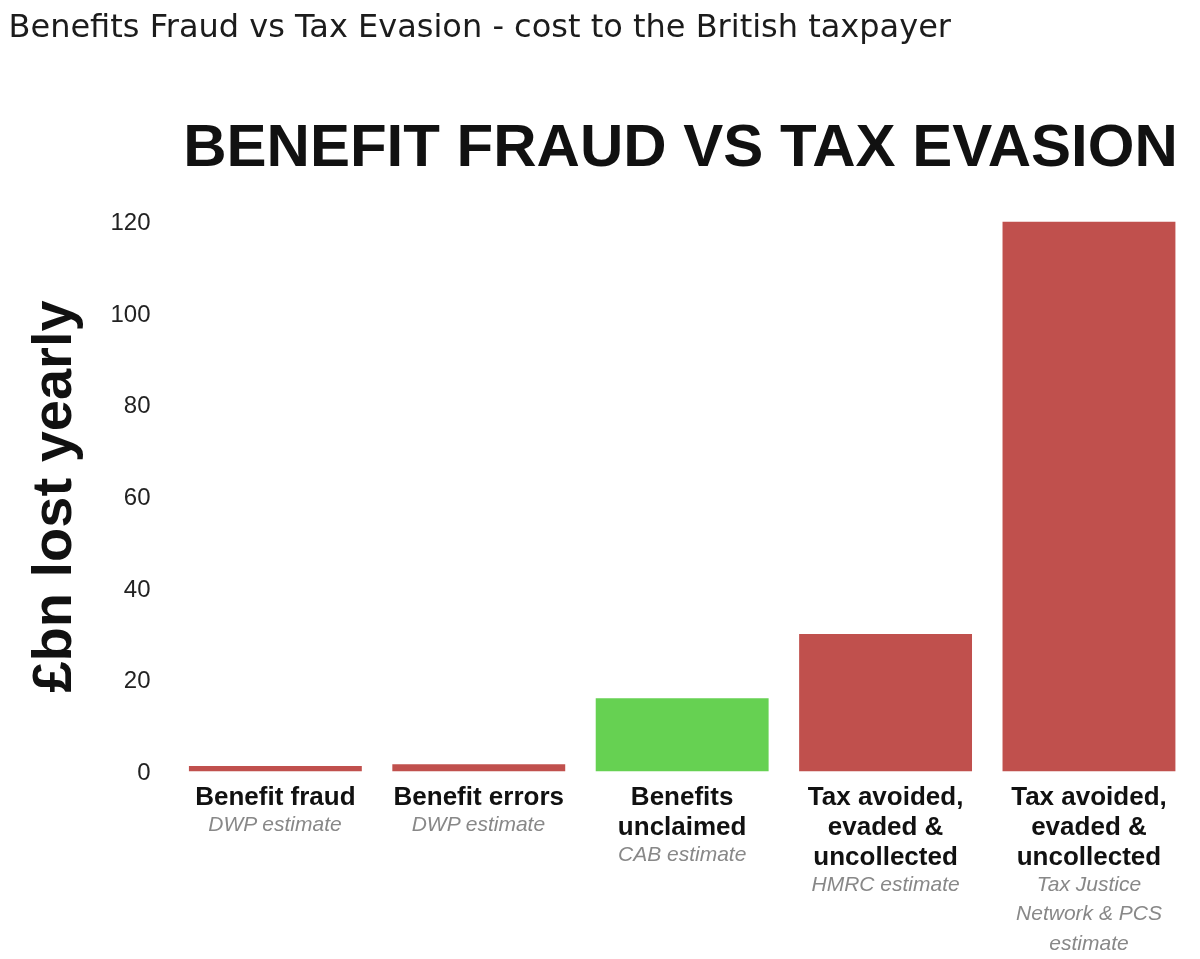 This screenshot has width=1200, height=959. Describe the element at coordinates (52, 496) in the screenshot. I see `y-axis-title: £bn lost yearly` at that location.